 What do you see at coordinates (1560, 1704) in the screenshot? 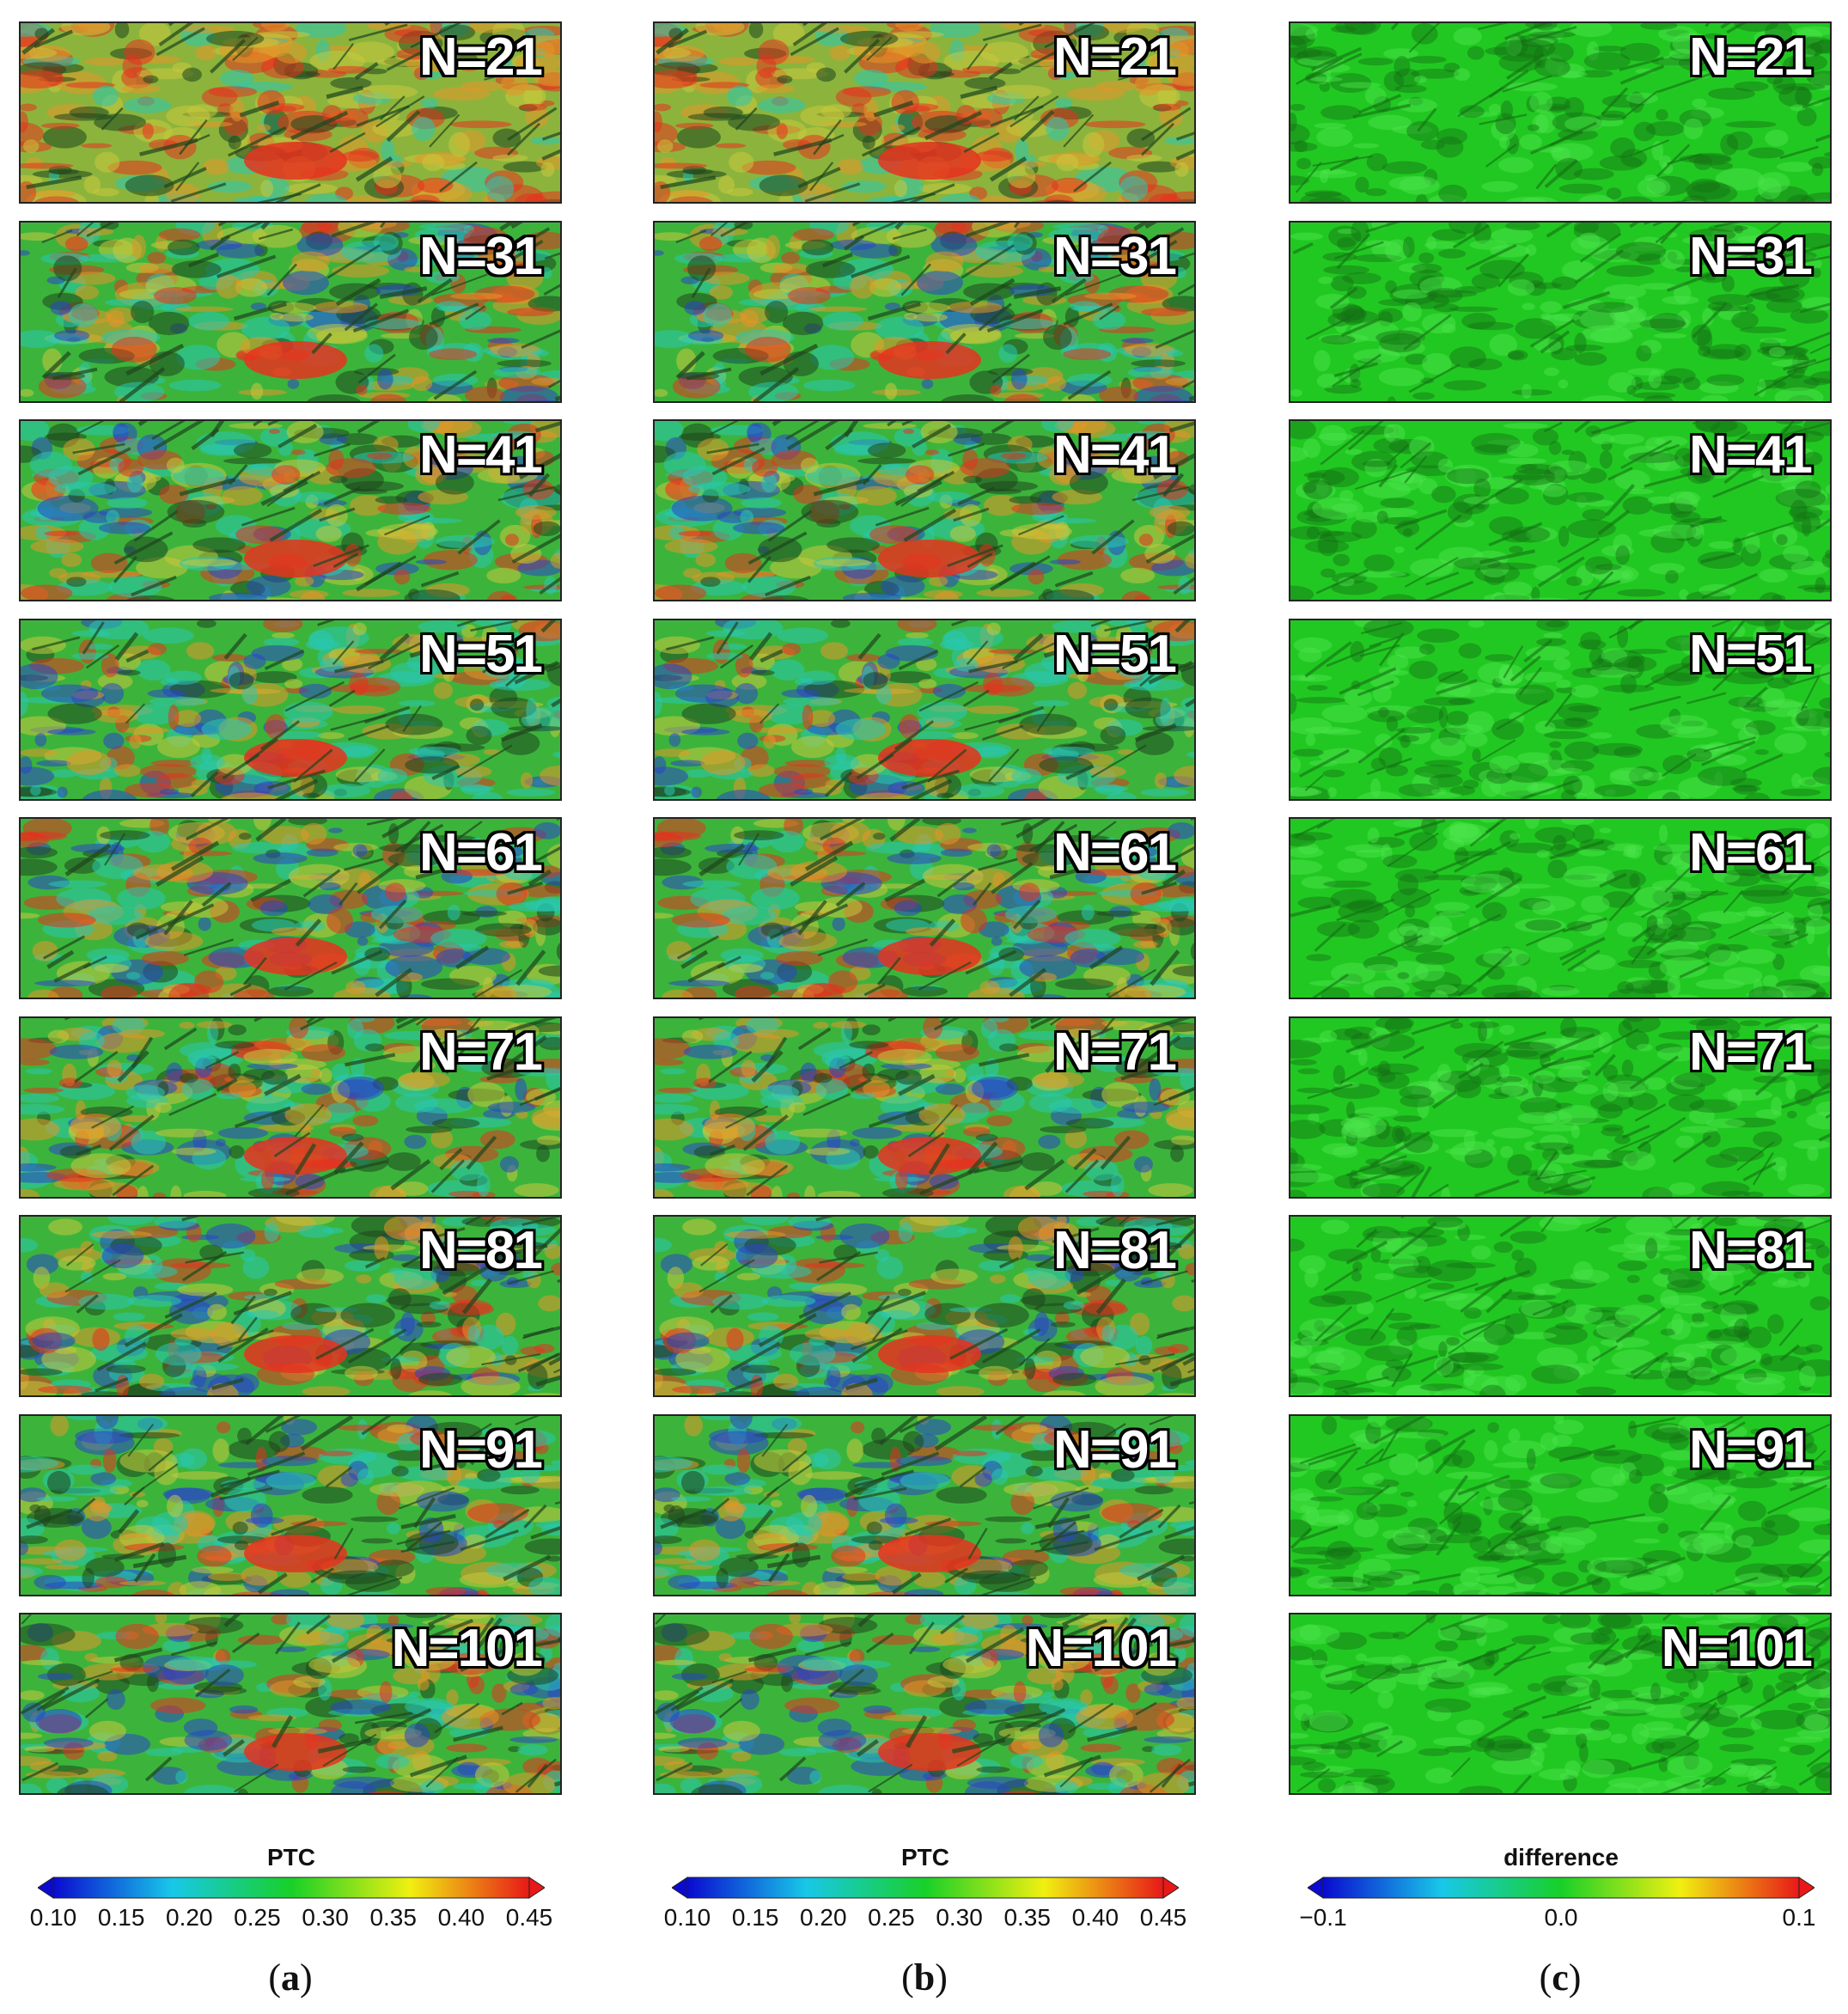
I see `map-panel-c-9: N=101` at bounding box center [1560, 1704].